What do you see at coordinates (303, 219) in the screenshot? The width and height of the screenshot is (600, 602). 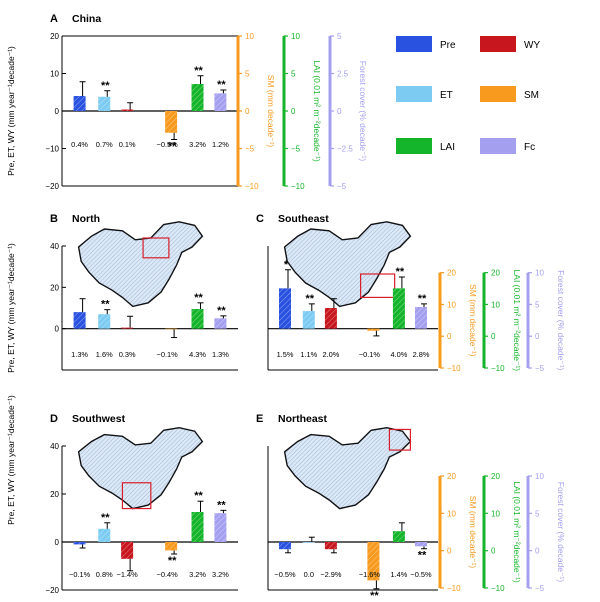 I see `panel-title: Southeast` at bounding box center [303, 219].